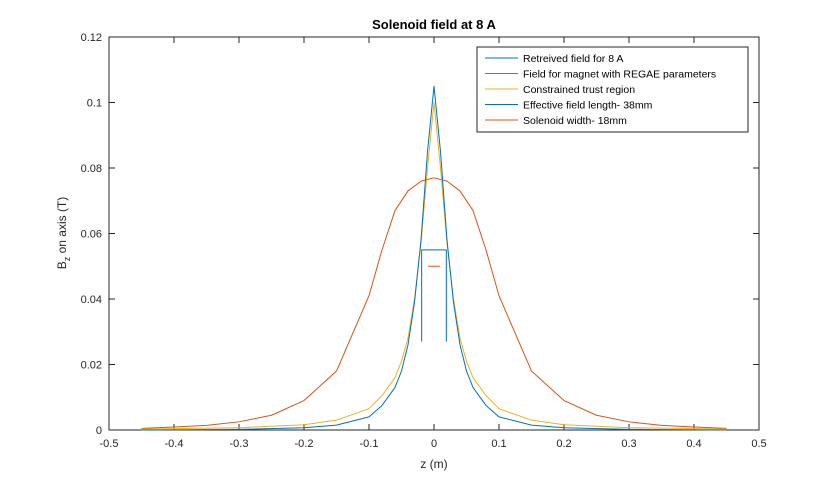 Image resolution: width=838 pixels, height=487 pixels. I want to click on legend-label: Constrained trust region, so click(579, 90).